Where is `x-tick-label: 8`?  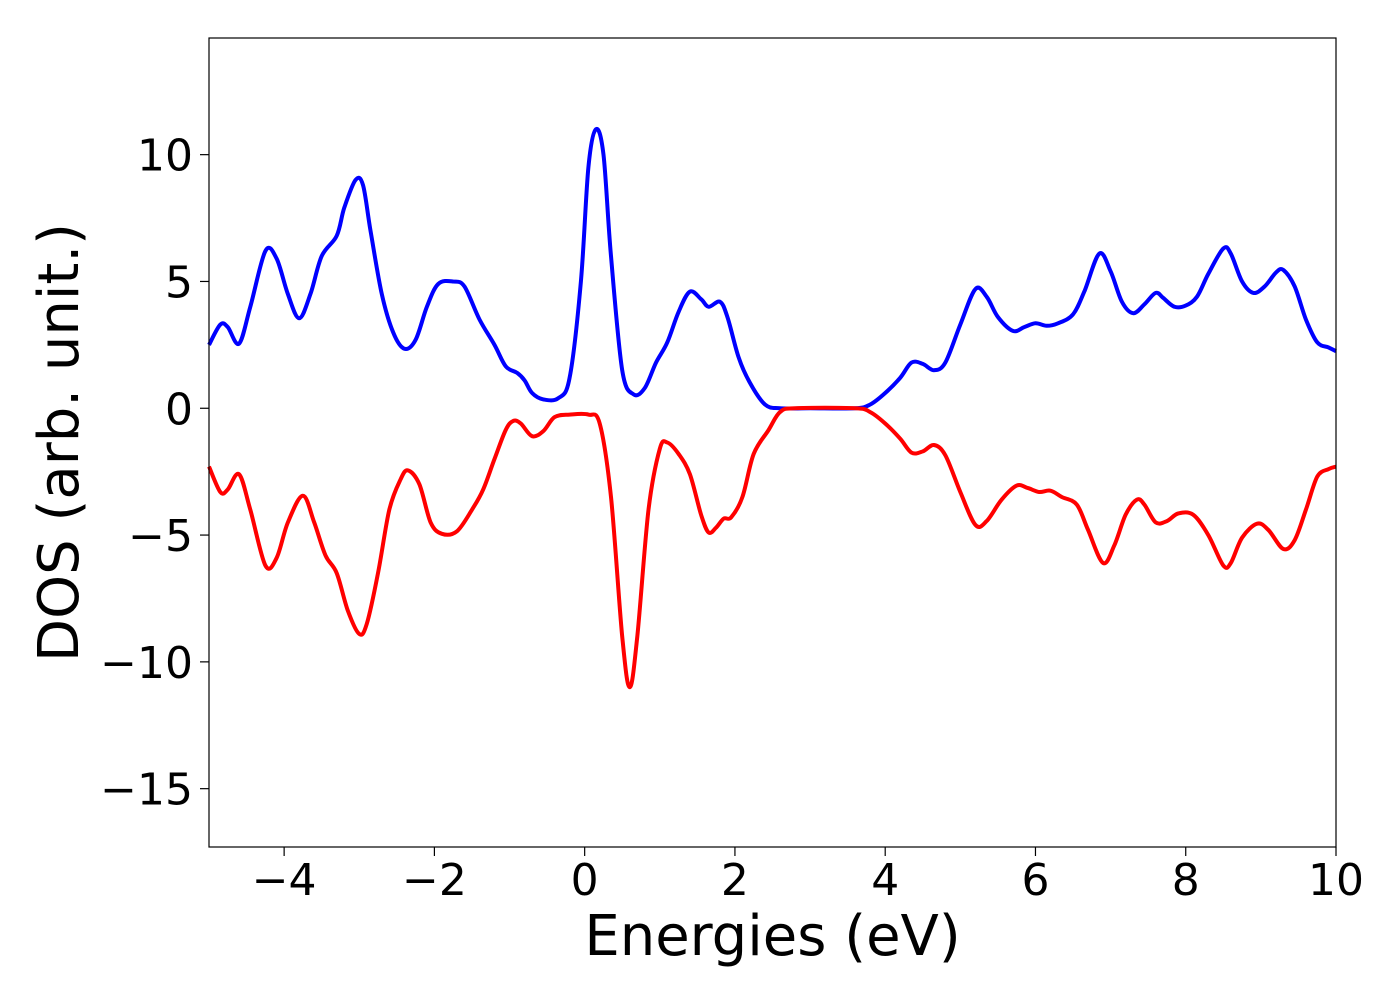 x-tick-label: 8 is located at coordinates (1186, 880).